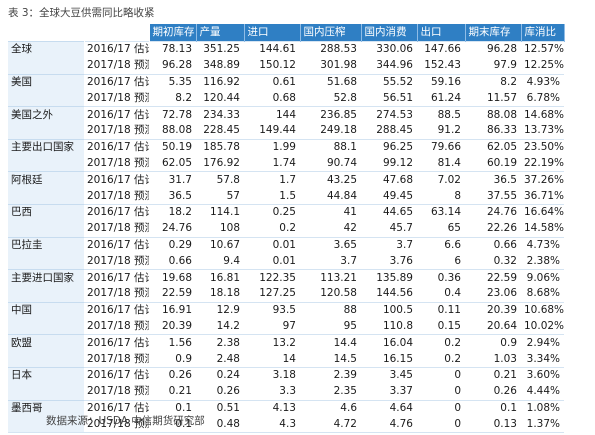  Describe the element at coordinates (441, 49) in the screenshot. I see `value-cell: 147.66` at that location.